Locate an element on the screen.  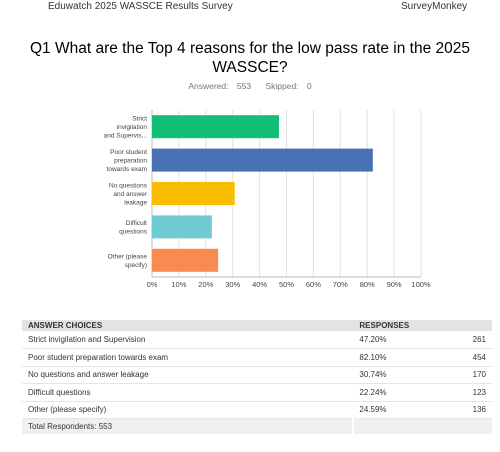
response-count-cell: 261 is located at coordinates (467, 340).